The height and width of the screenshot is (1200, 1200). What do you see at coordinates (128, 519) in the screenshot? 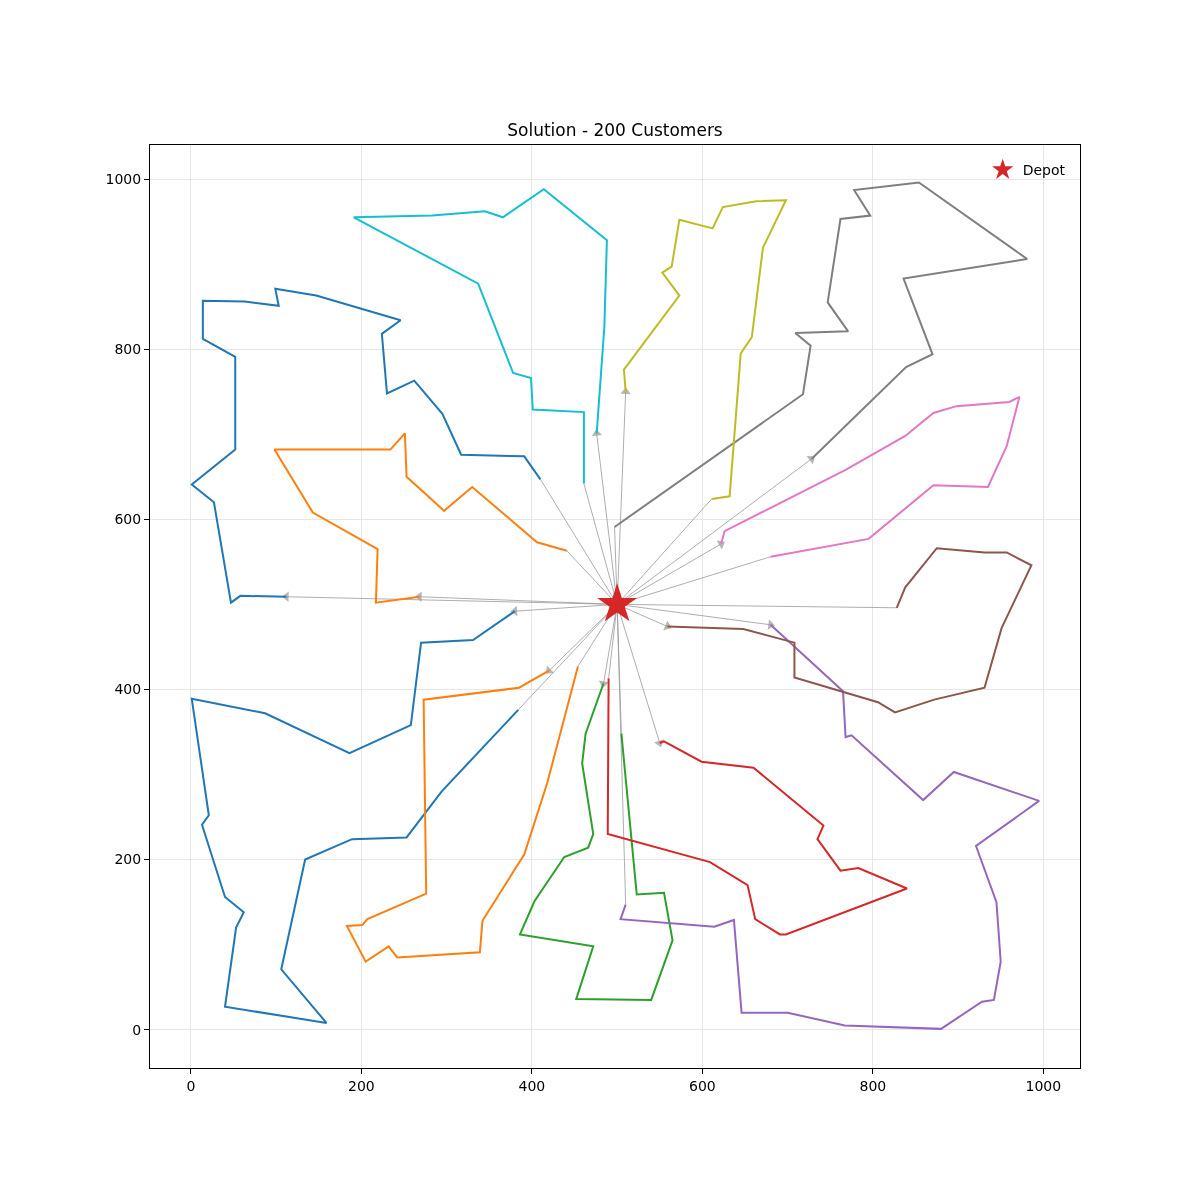
I see `y-tick-label: 600` at bounding box center [128, 519].